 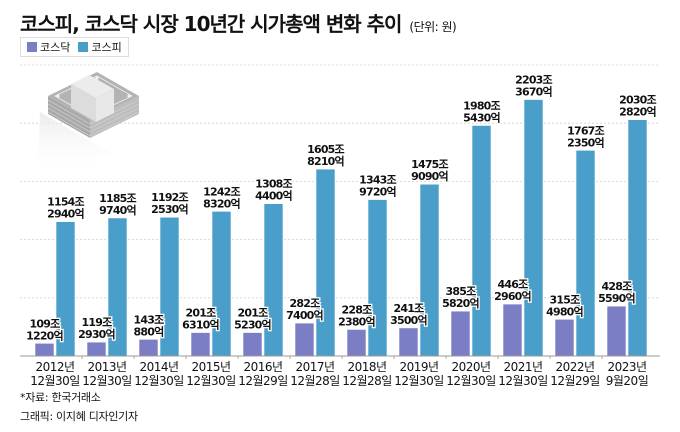 What do you see at coordinates (97, 322) in the screenshot?
I see `data-label-jo: 119조` at bounding box center [97, 322].